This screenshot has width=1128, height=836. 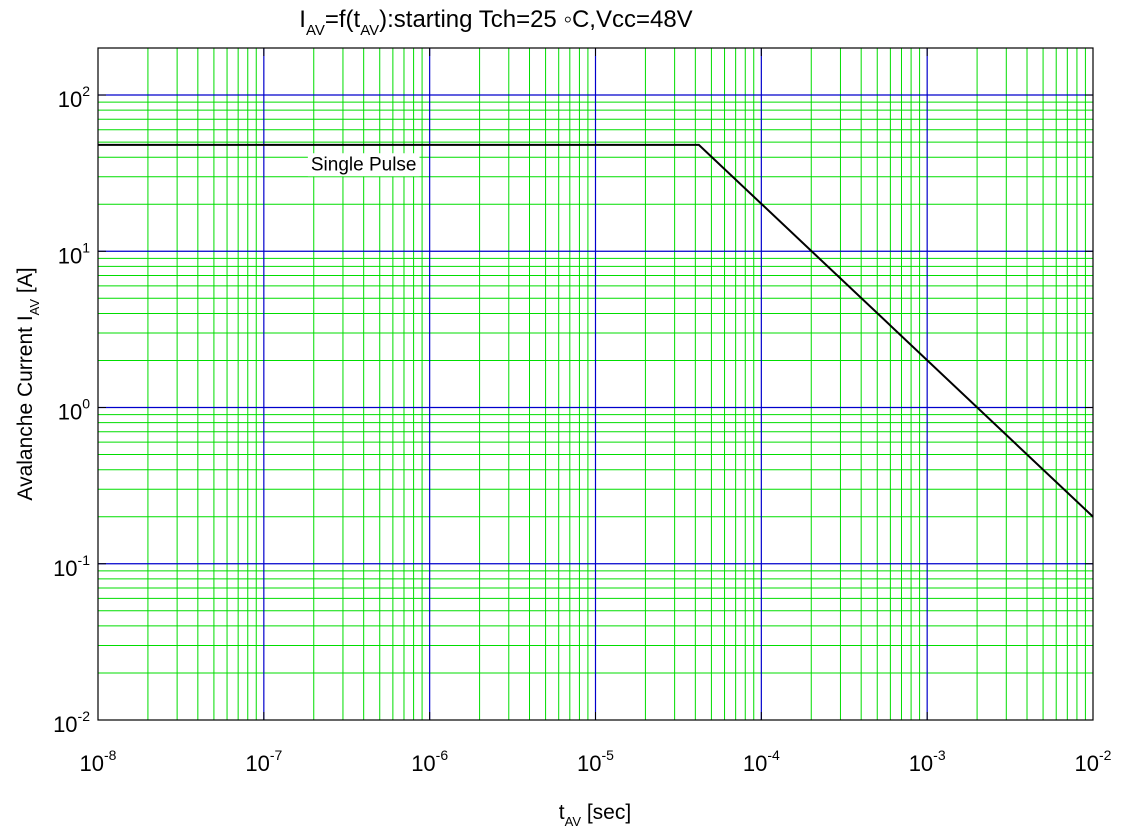 What do you see at coordinates (74, 97) in the screenshot?
I see `y-tick-label: 10²` at bounding box center [74, 97].